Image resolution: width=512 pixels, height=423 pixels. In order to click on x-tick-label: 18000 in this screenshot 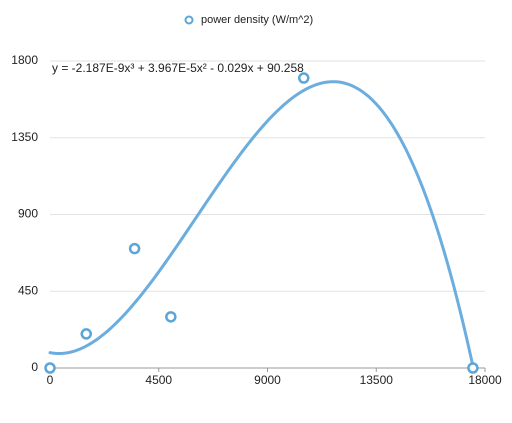, I will do `click(485, 380)`.